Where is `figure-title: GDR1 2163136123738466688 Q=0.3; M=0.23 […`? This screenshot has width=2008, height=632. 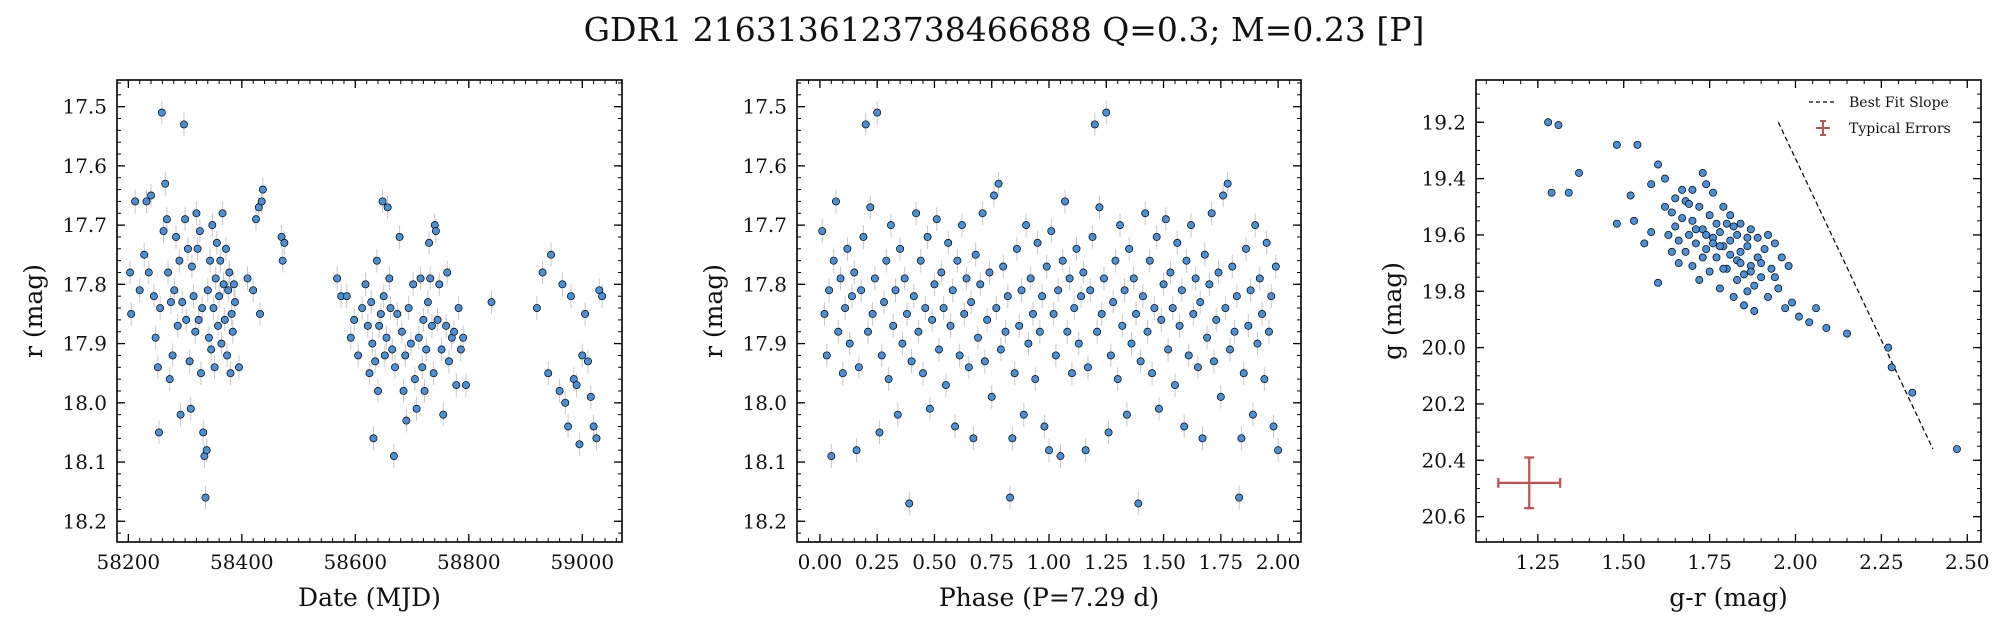
figure-title: GDR1 2163136123738466688 Q=0.3; M=0.23 [… is located at coordinates (1004, 29).